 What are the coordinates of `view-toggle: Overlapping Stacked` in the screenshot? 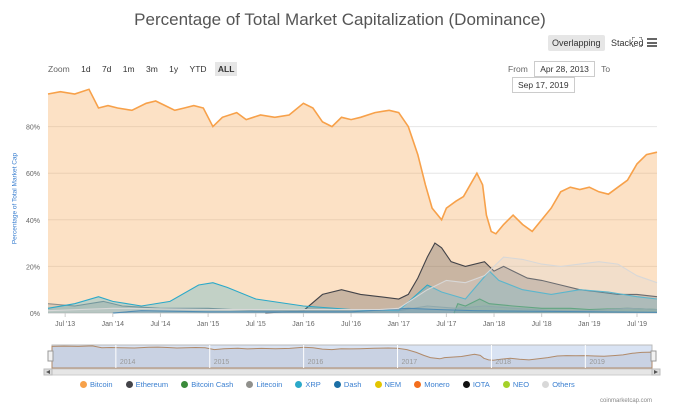 It's located at (598, 43).